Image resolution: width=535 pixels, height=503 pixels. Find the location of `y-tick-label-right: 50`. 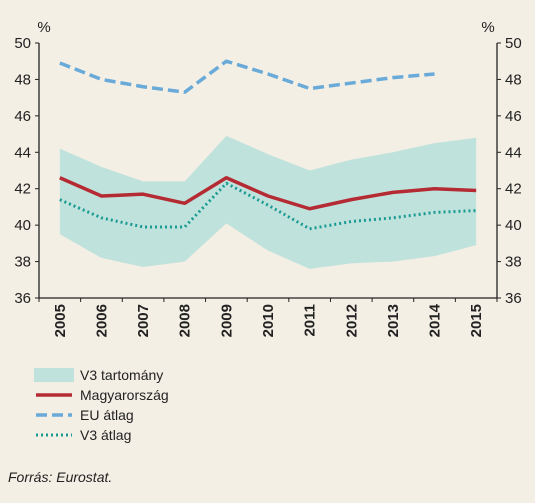

y-tick-label-right: 50 is located at coordinates (513, 43).